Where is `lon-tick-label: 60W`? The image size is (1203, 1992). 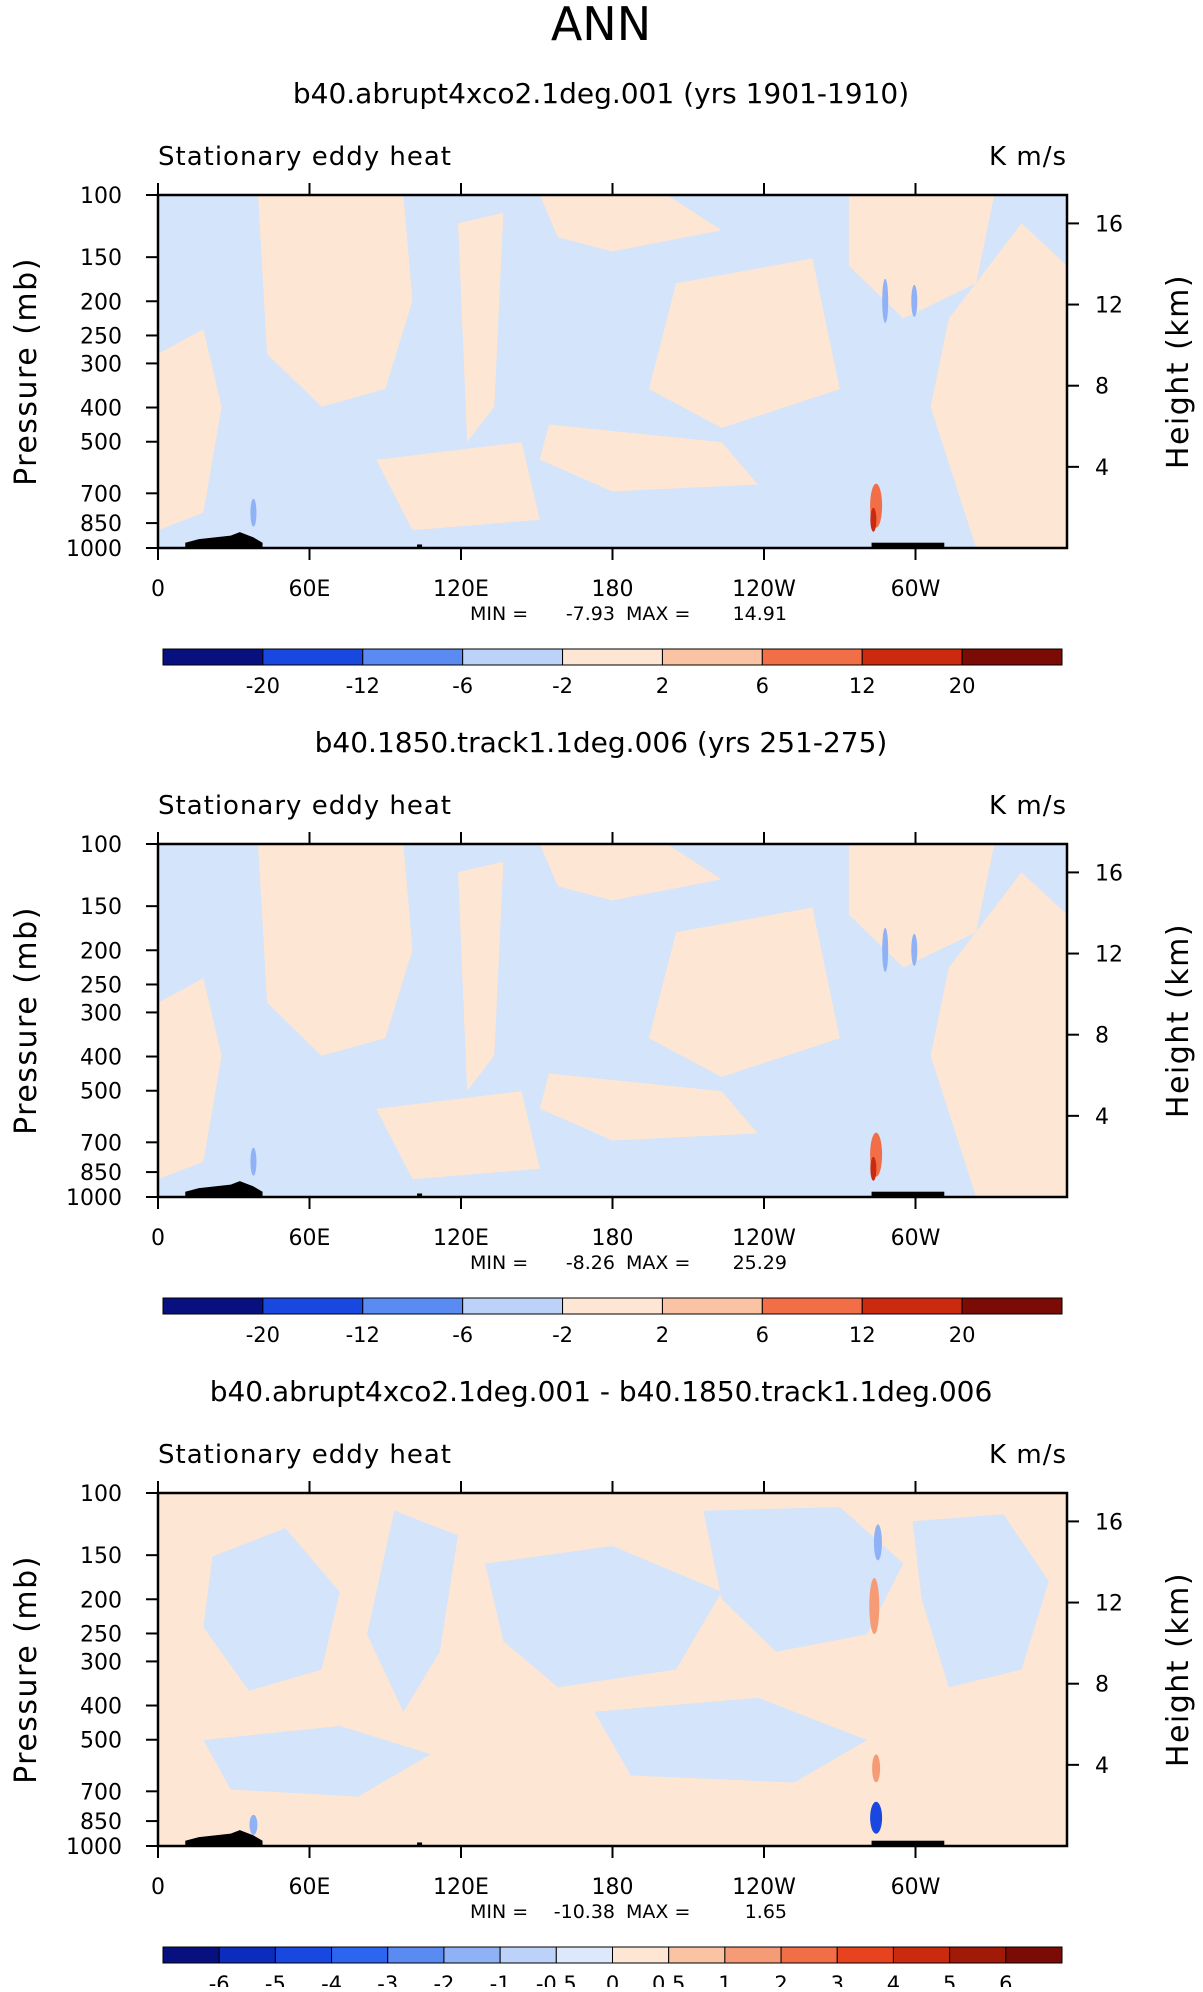
lon-tick-label: 60W is located at coordinates (916, 589).